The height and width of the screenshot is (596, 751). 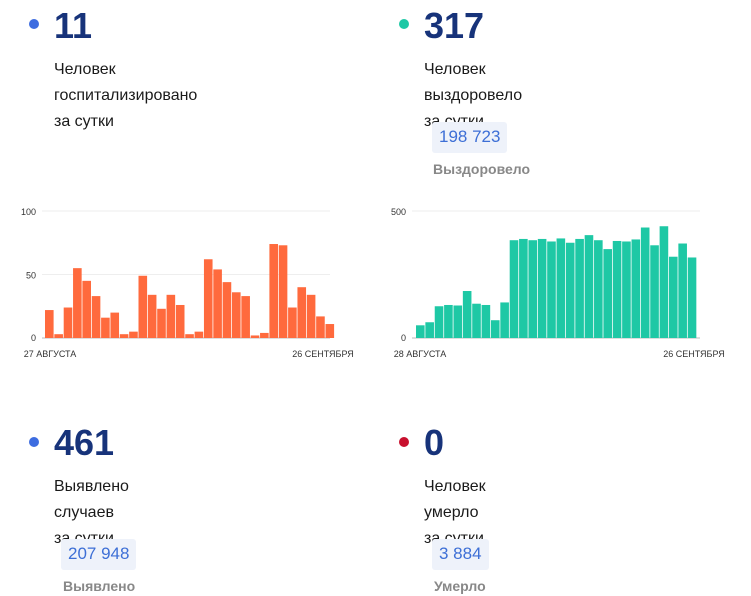 What do you see at coordinates (434, 442) in the screenshot?
I see `deaths-number: 0` at bounding box center [434, 442].